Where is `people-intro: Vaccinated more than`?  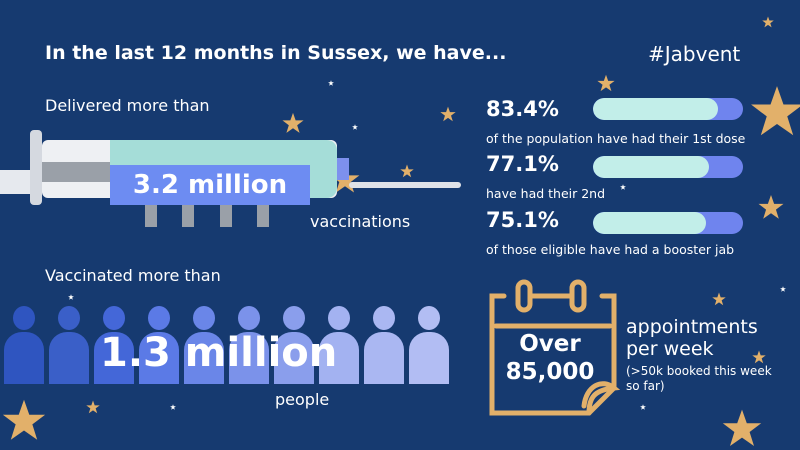 people-intro: Vaccinated more than is located at coordinates (133, 275).